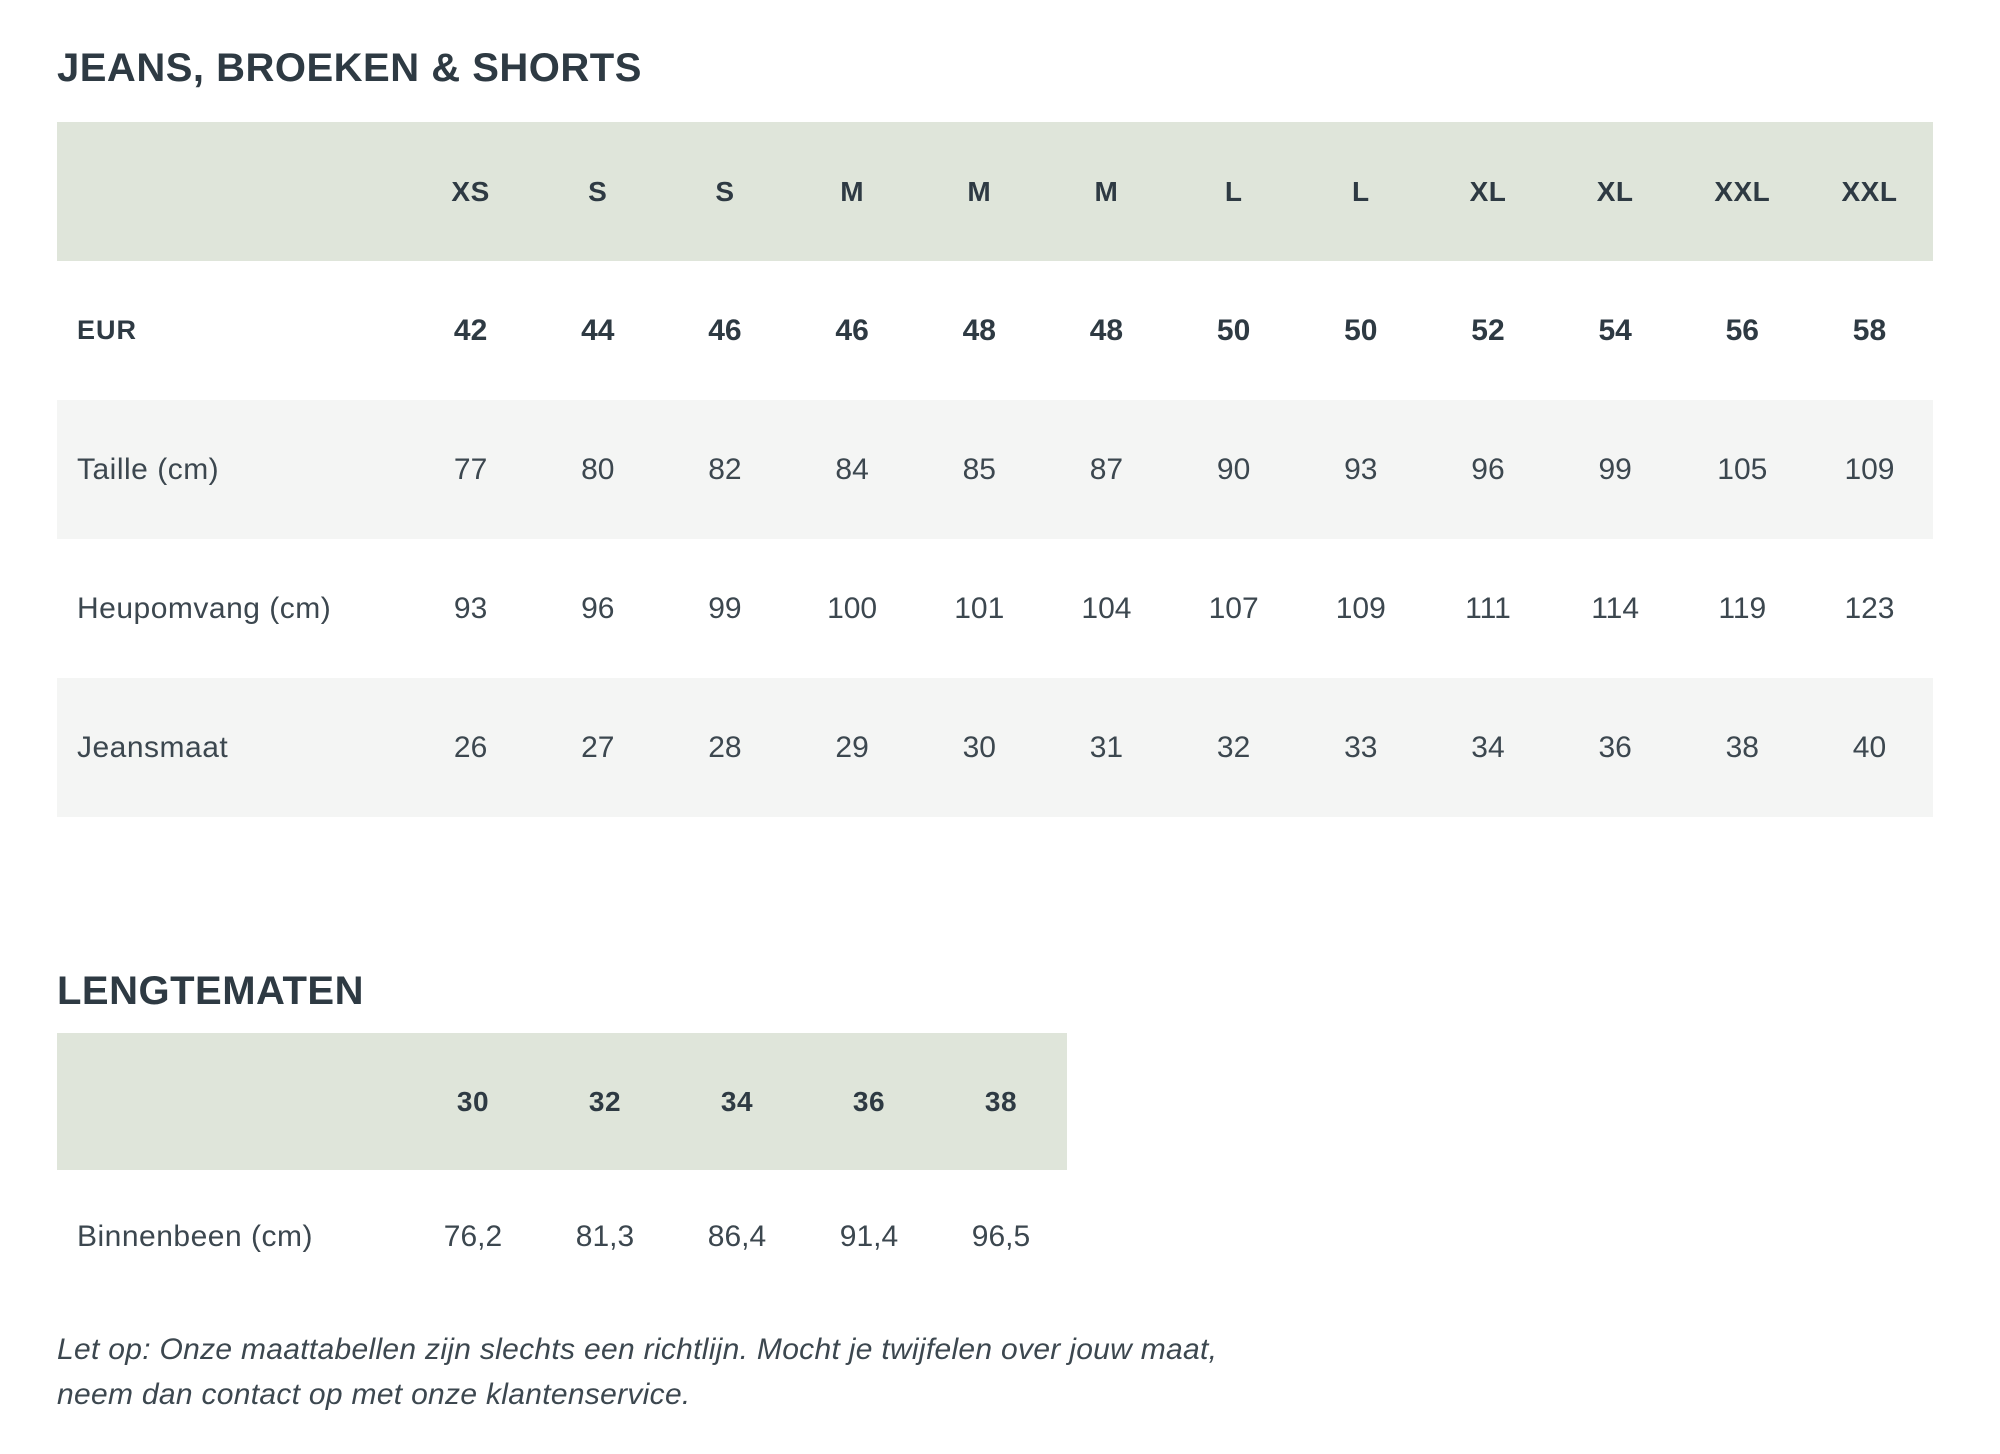 Image resolution: width=2000 pixels, height=1454 pixels. What do you see at coordinates (995, 191) in the screenshot?
I see `size-header-row: XS S S M M M L L XL XL XXL XXL` at bounding box center [995, 191].